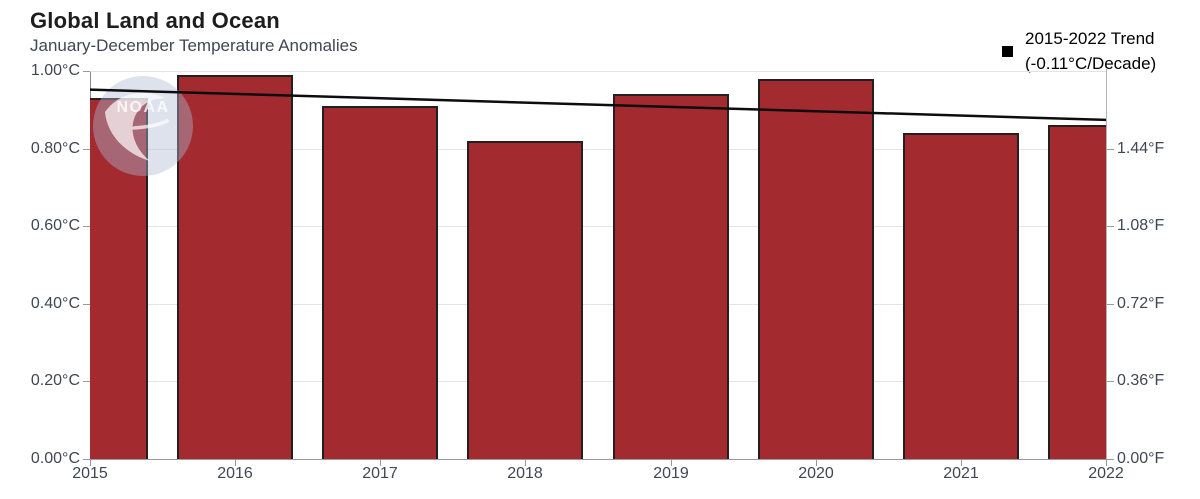 This screenshot has width=1200, height=499. I want to click on legend-trend: 2015-2022 Trend (-0.11°C/Decade), so click(1079, 51).